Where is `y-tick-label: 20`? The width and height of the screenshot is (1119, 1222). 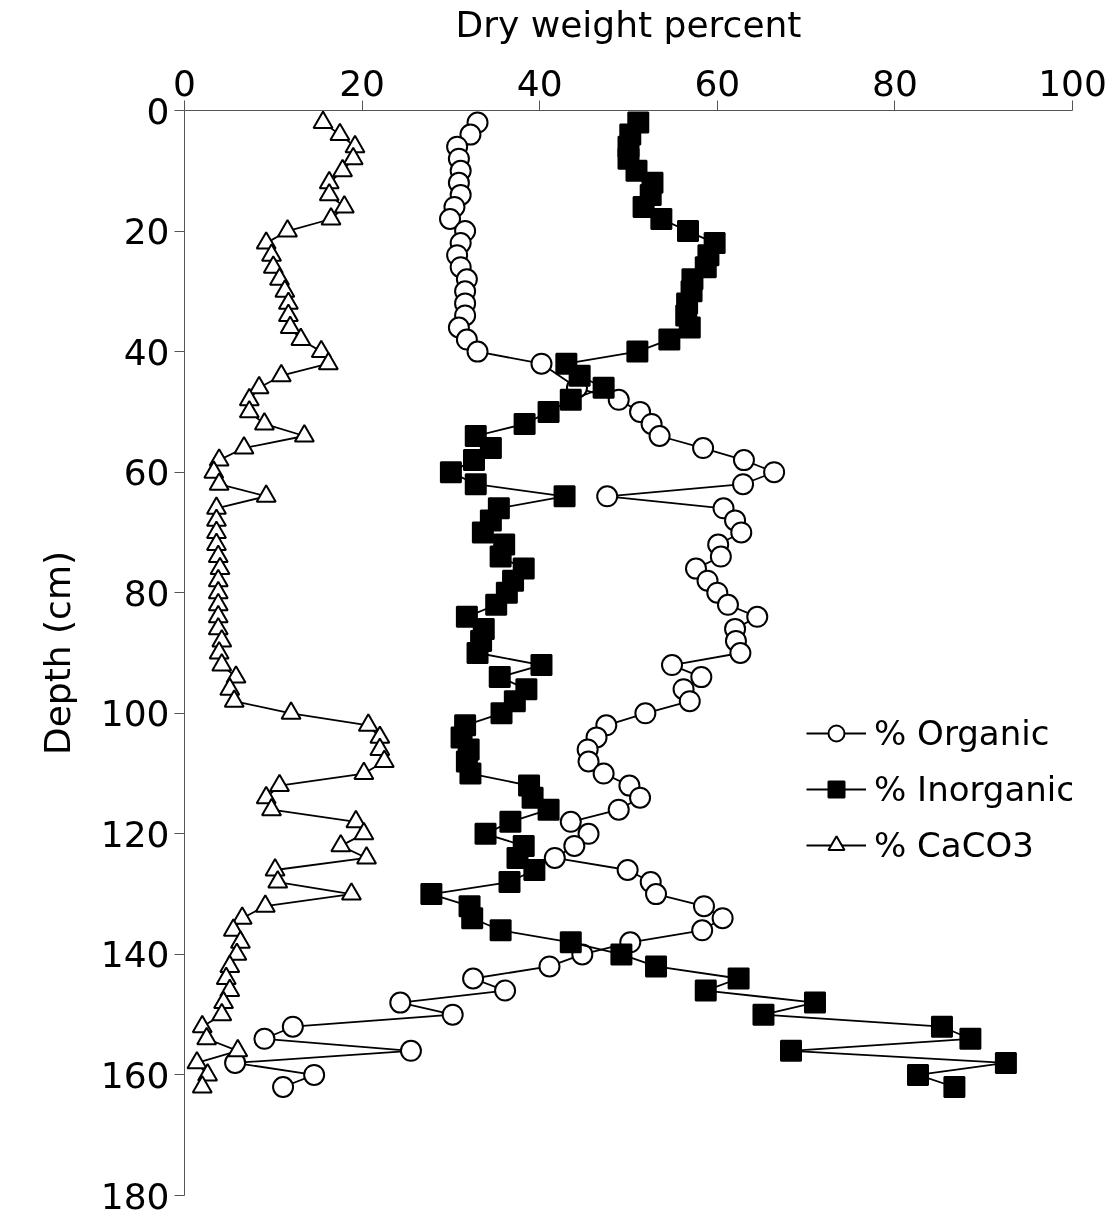 y-tick-label: 20 is located at coordinates (146, 232).